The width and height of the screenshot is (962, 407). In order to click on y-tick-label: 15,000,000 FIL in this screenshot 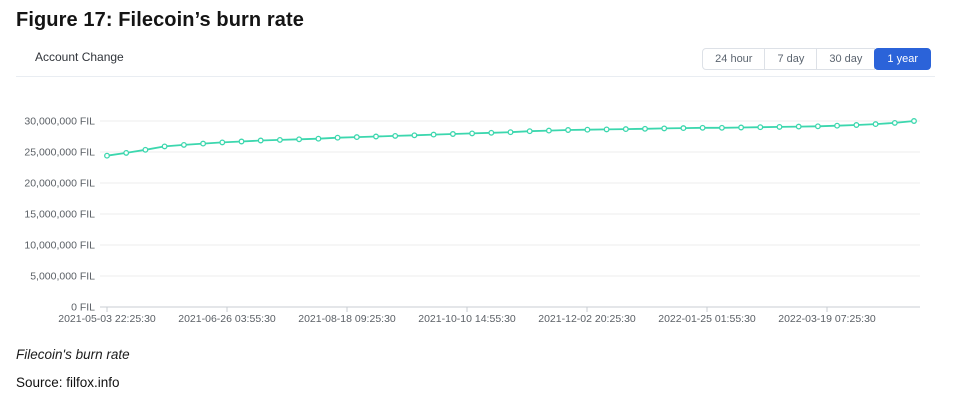, I will do `click(59, 215)`.